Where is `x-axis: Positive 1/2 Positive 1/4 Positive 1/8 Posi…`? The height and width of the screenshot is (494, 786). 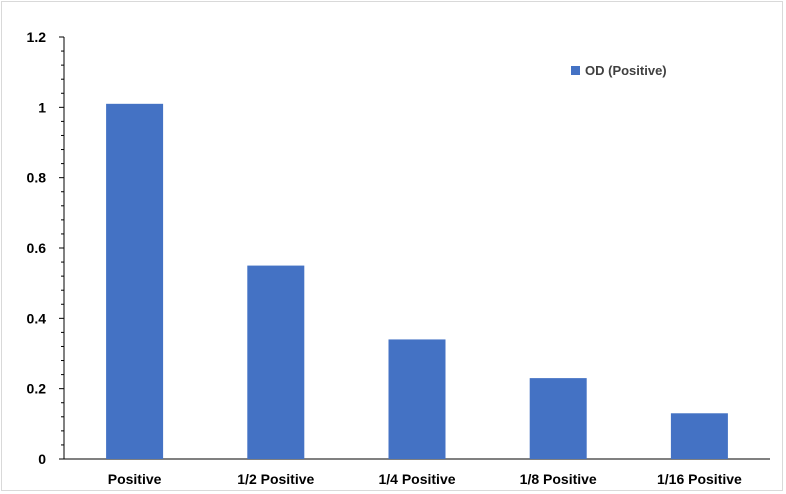 x-axis: Positive 1/2 Positive 1/4 Positive 1/8 Posi… is located at coordinates (417, 472).